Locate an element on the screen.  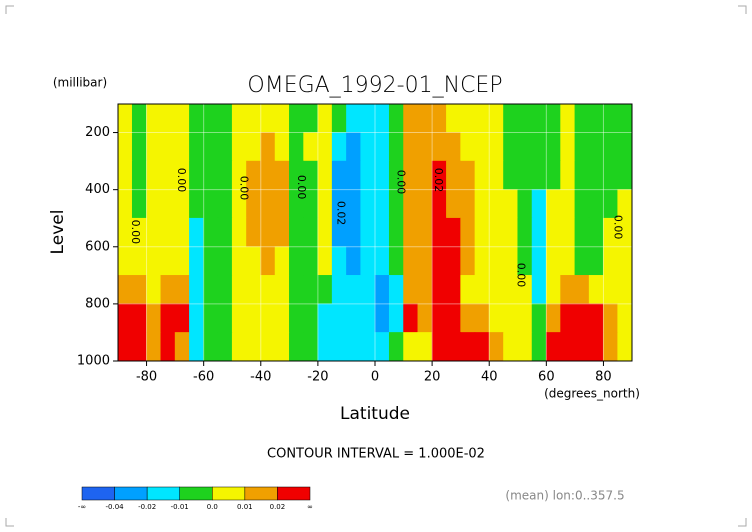
colorbar-label: -0.04 is located at coordinates (115, 507).